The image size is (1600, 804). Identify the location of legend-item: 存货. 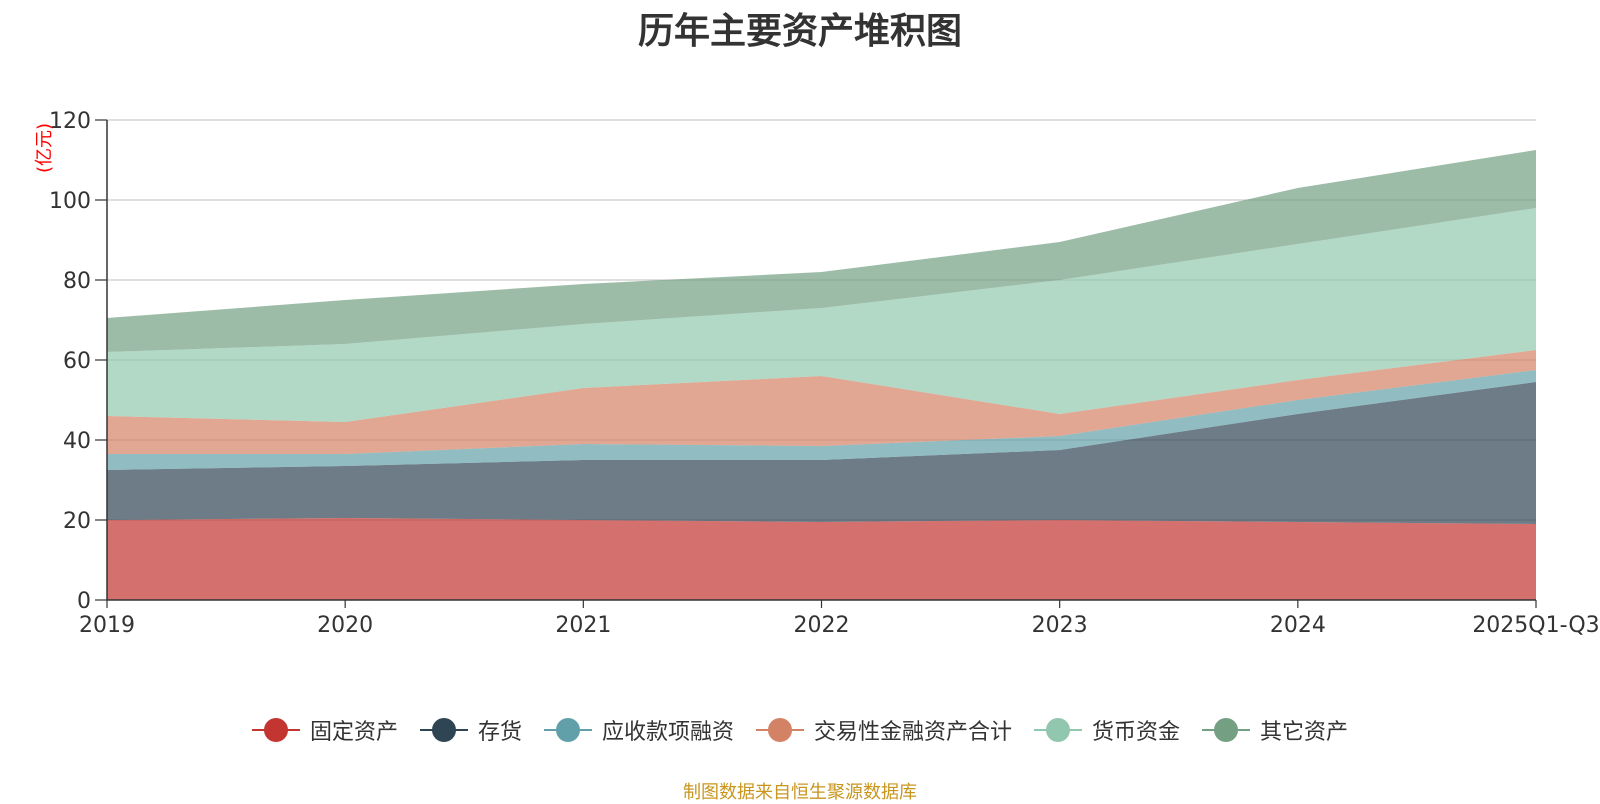
(470, 730).